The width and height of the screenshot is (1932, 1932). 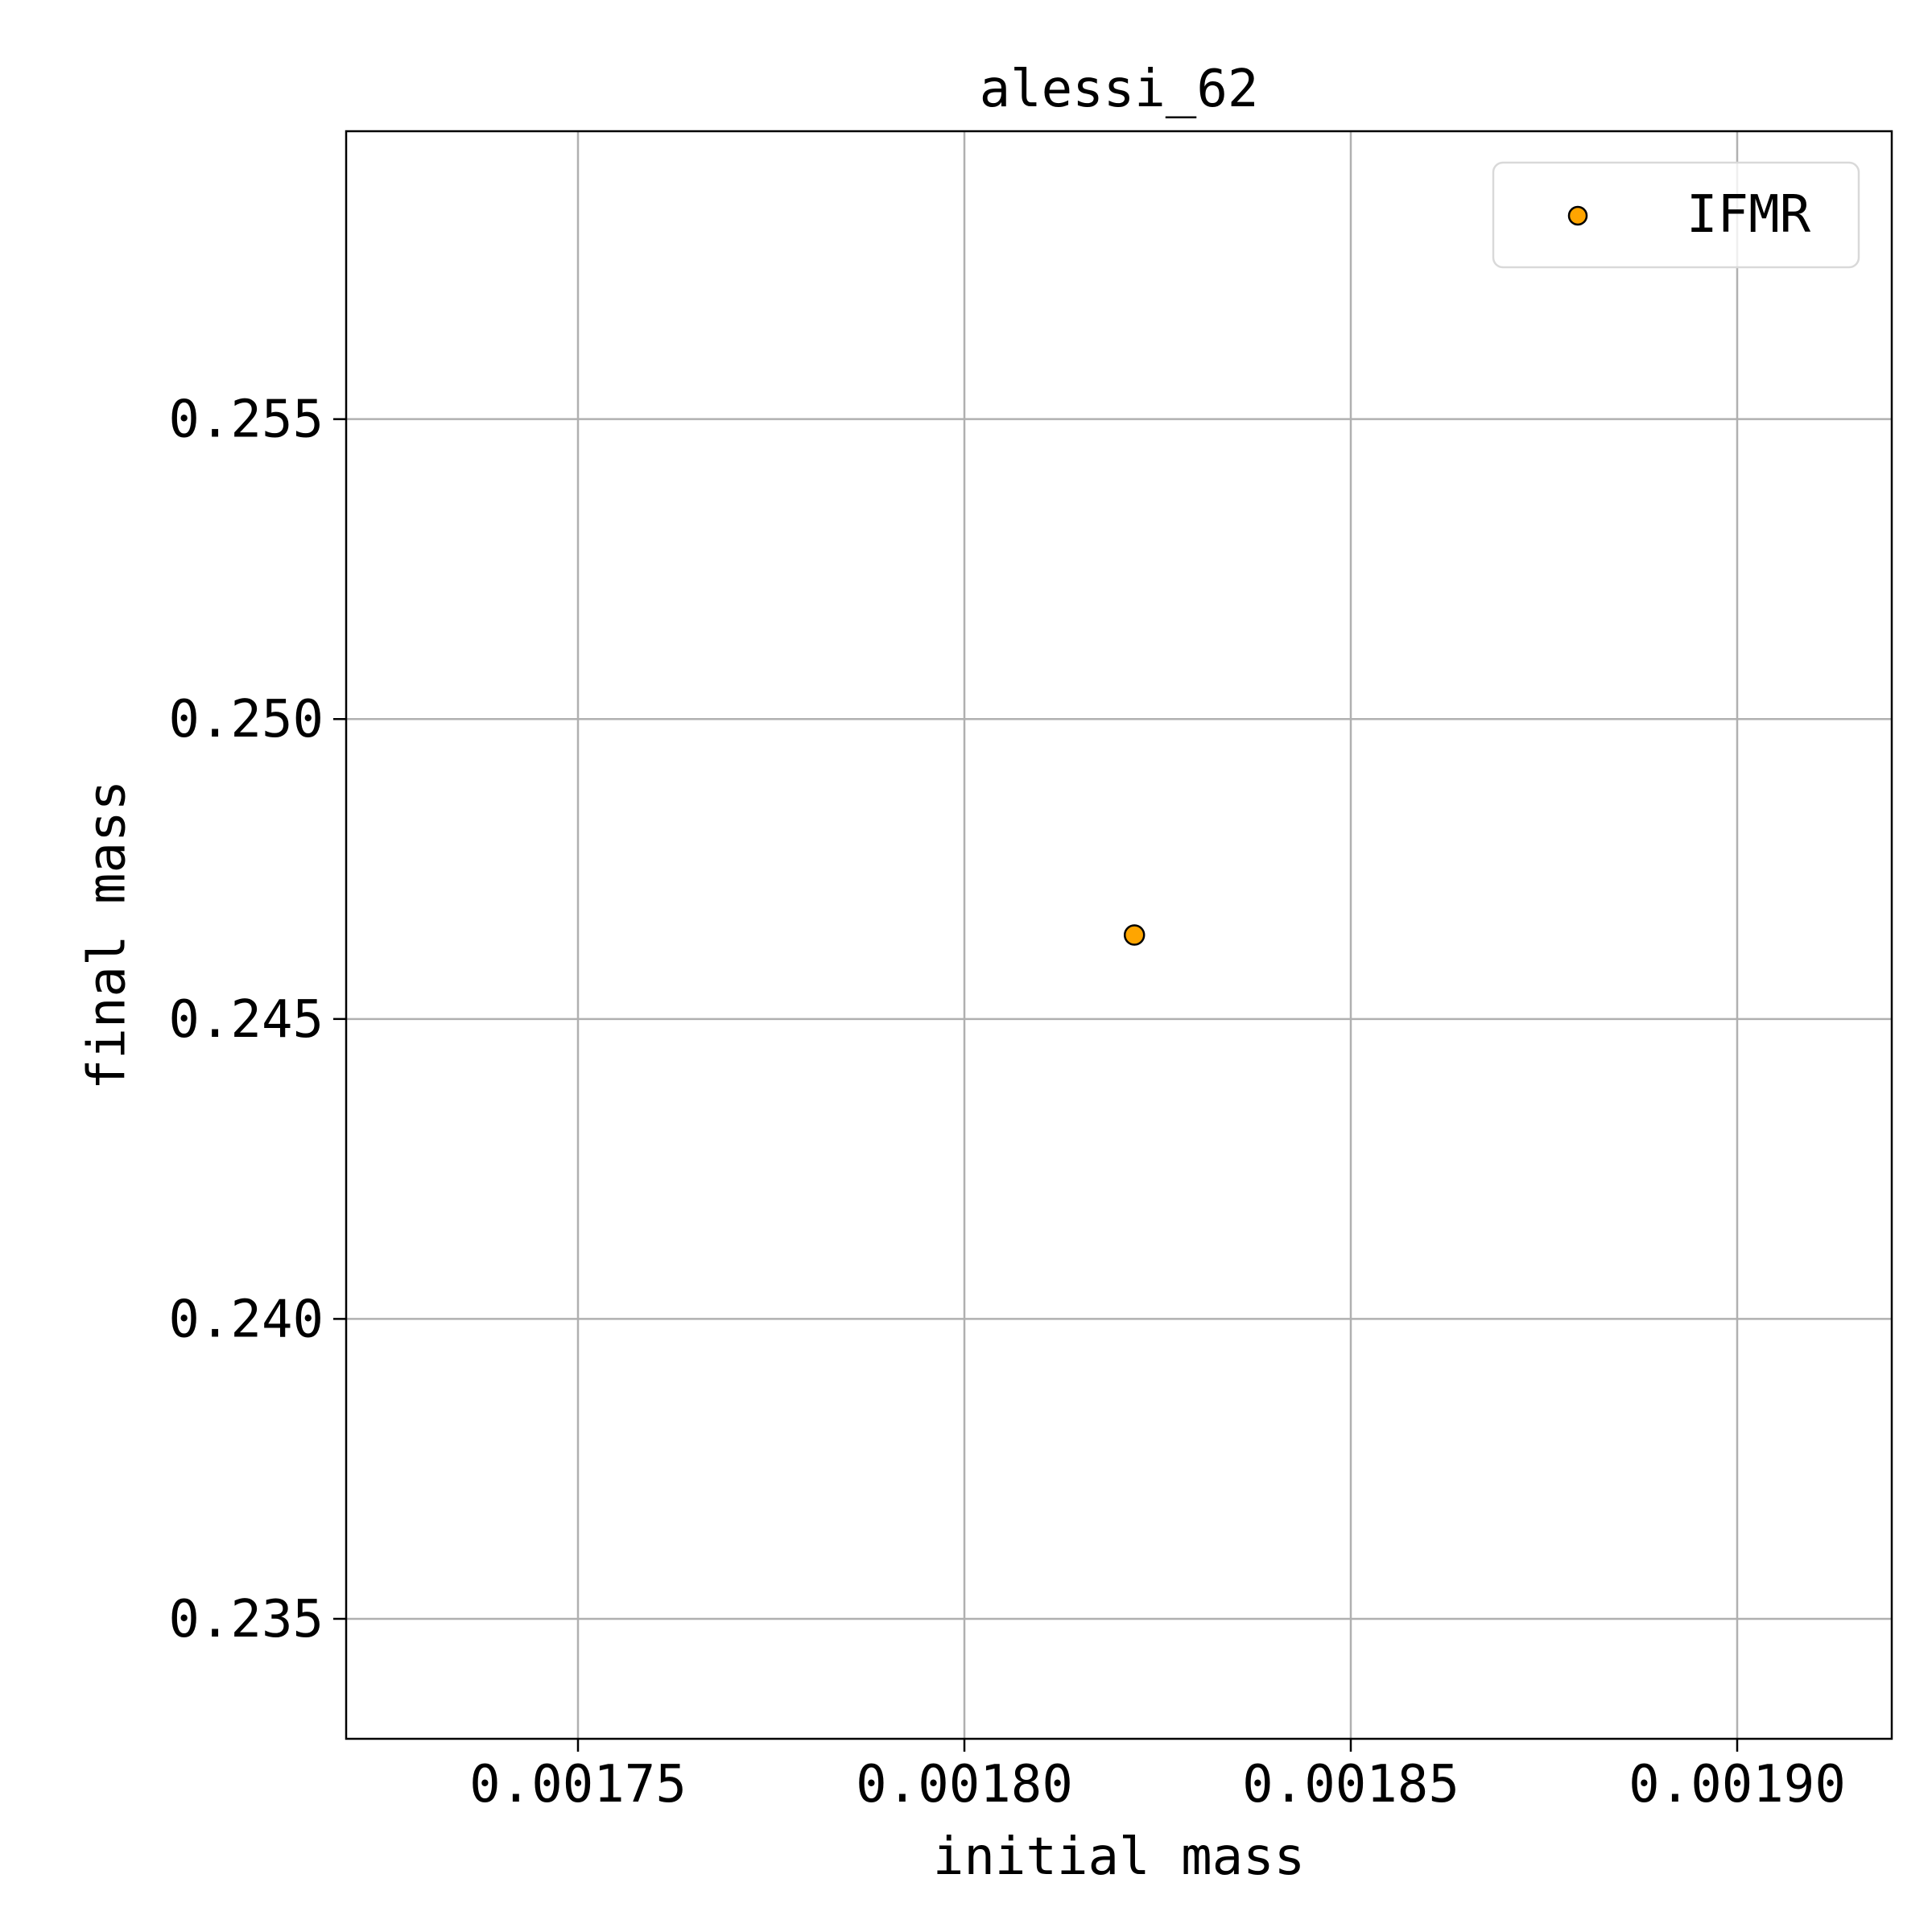 What do you see at coordinates (246, 719) in the screenshot?
I see `y-tick-label: 0.250` at bounding box center [246, 719].